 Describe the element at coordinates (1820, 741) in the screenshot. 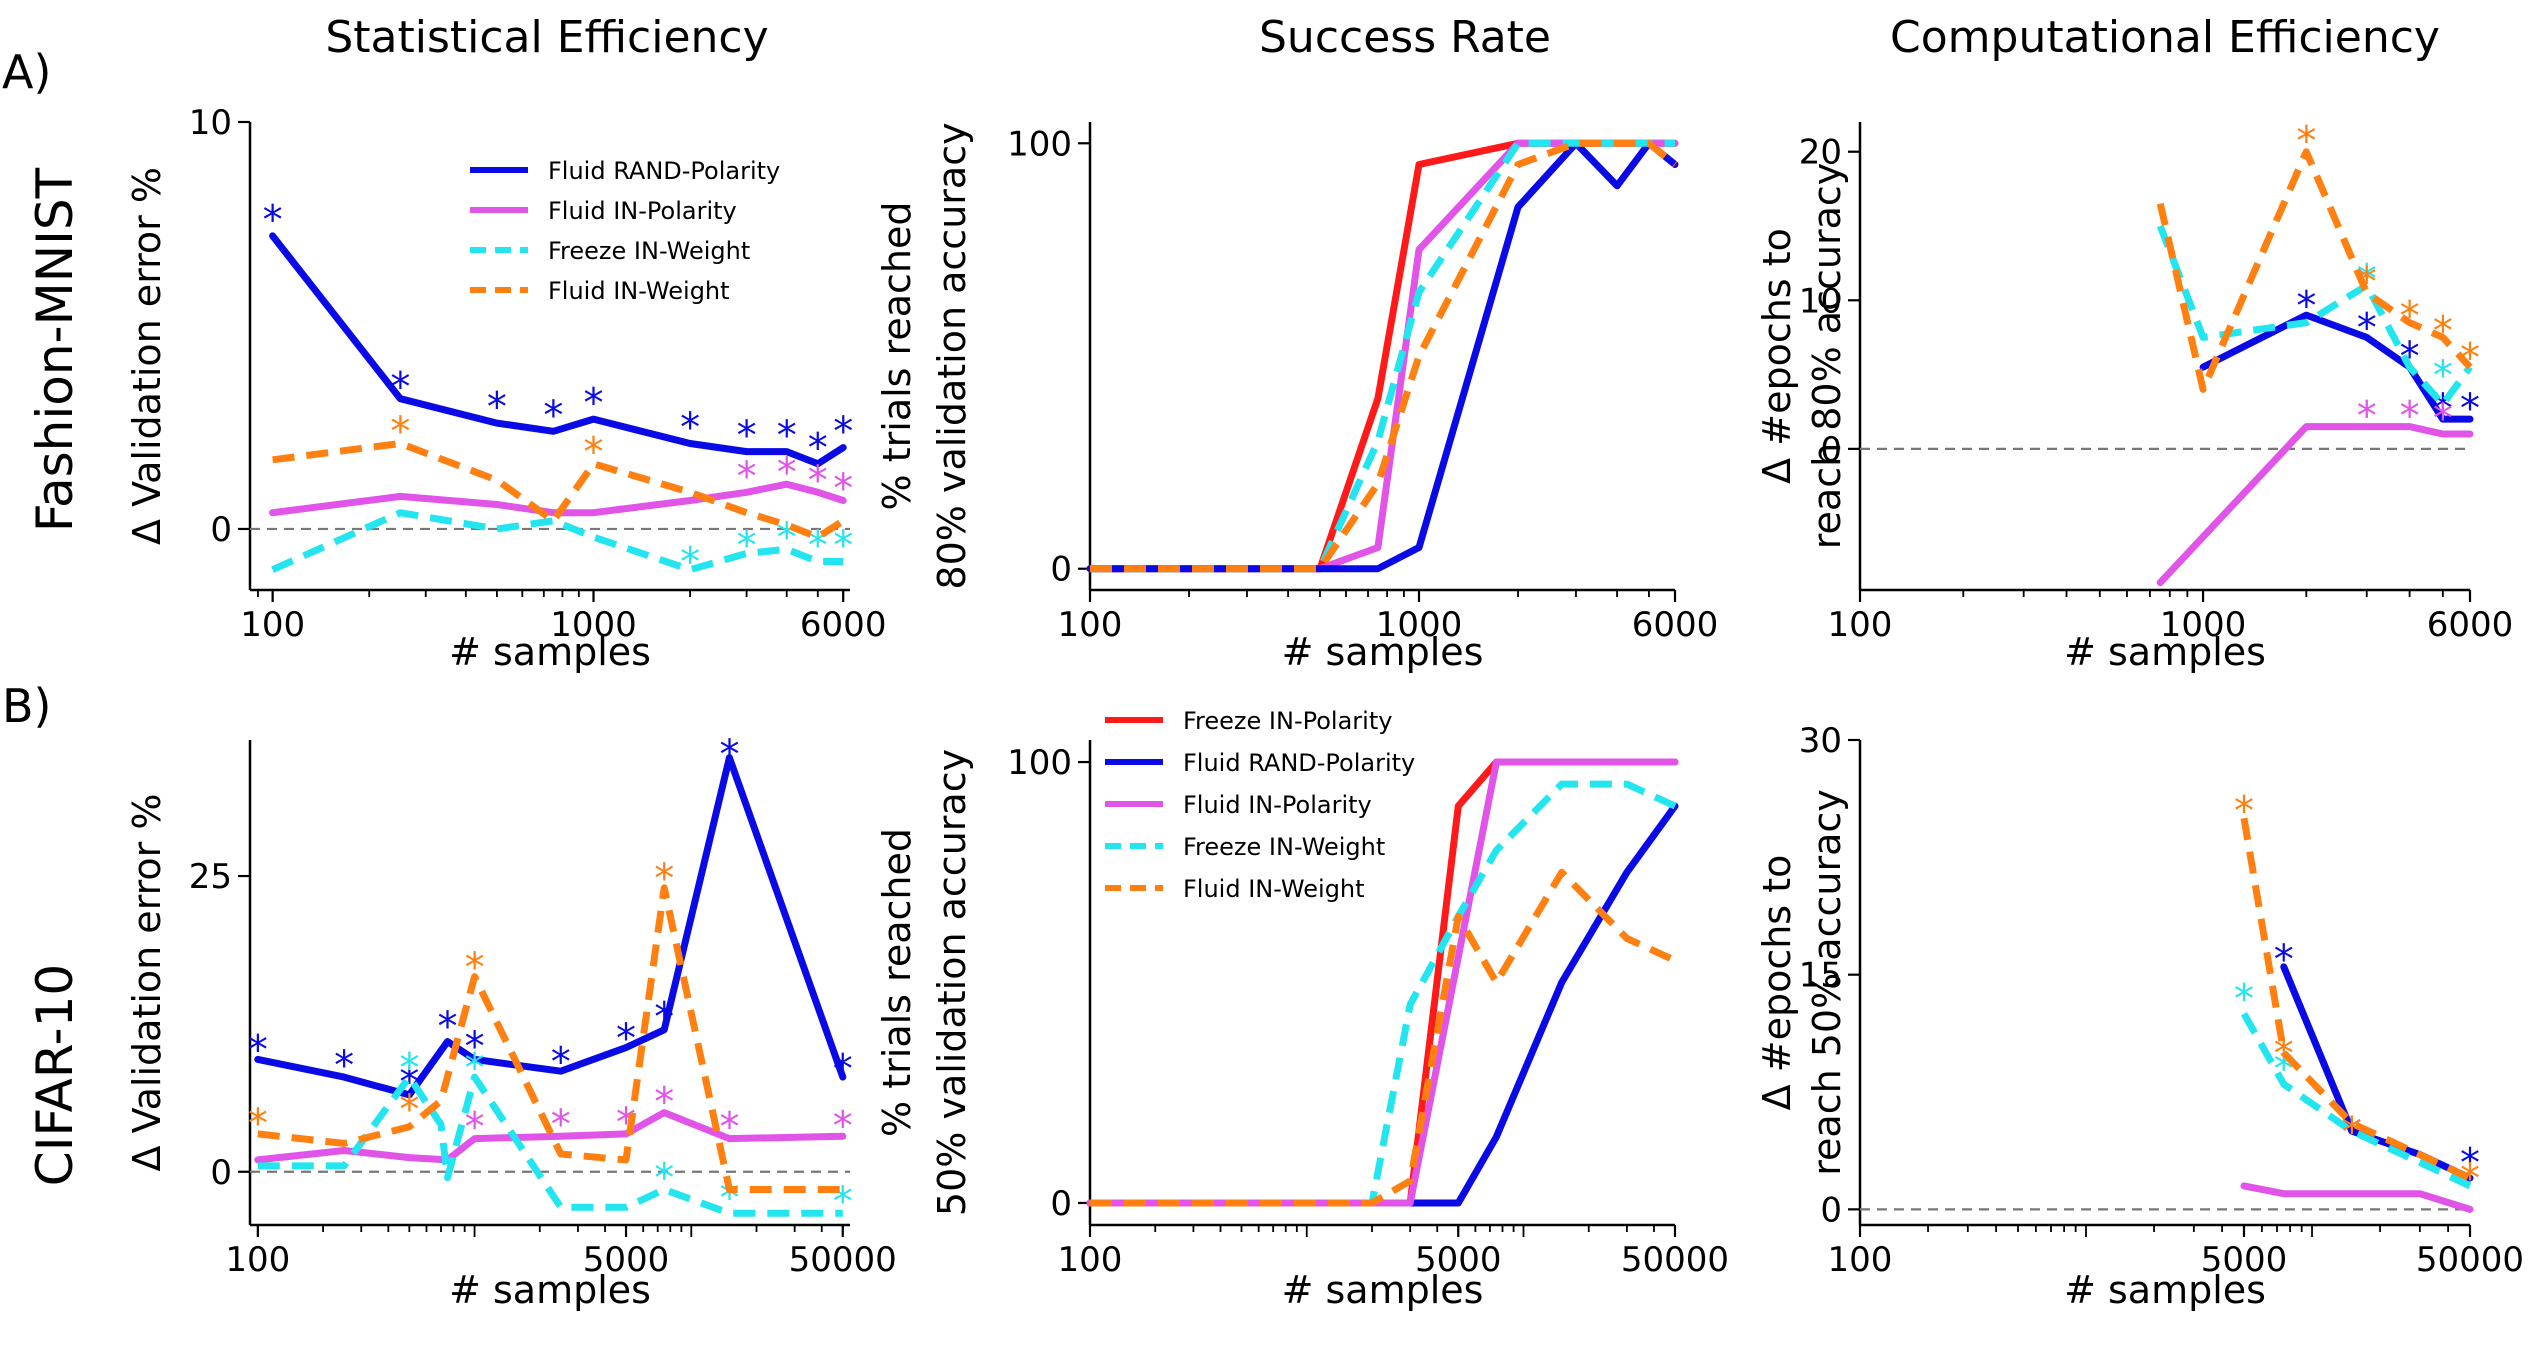

I see `y-tick-label: 30` at that location.